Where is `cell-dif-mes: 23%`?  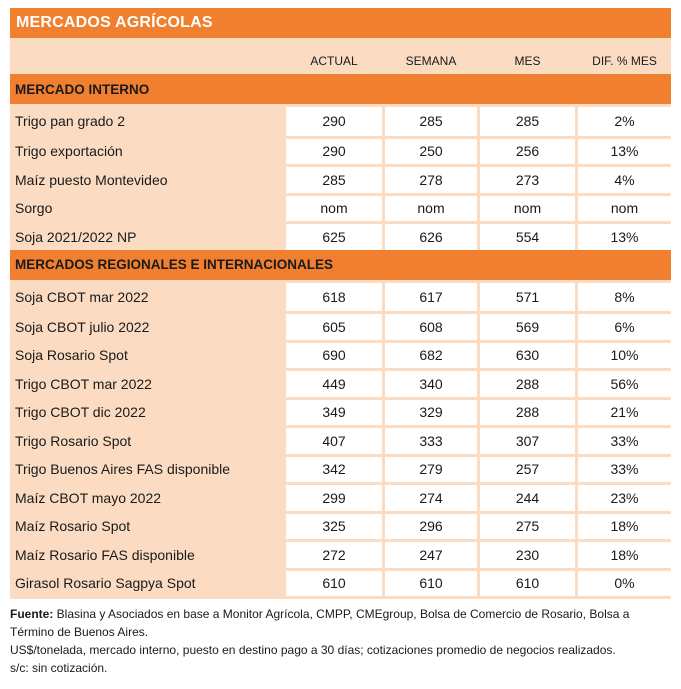
cell-dif-mes: 23% is located at coordinates (624, 498).